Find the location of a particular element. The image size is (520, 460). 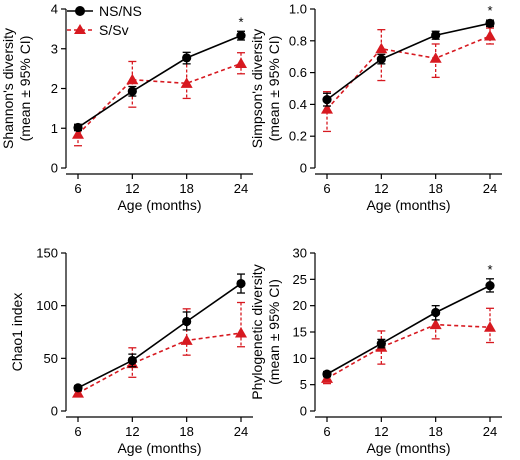

legend-entry-ns: NS/NS is located at coordinates (104, 11).